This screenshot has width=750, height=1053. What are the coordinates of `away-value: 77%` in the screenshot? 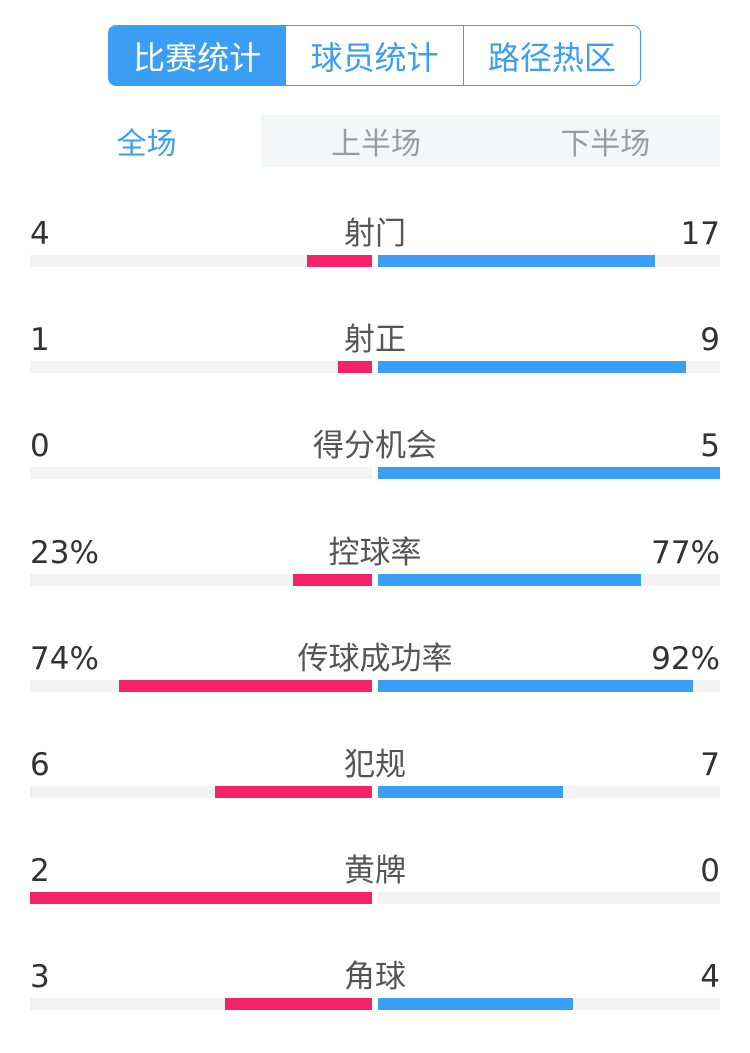 It's located at (685, 552).